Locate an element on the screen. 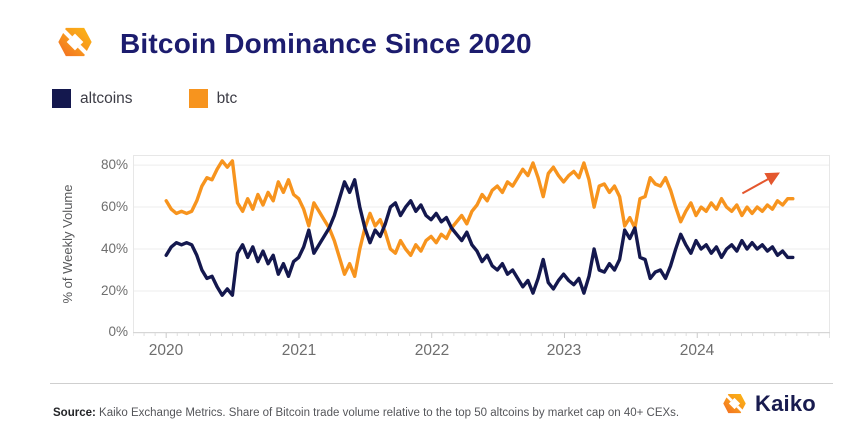 Image resolution: width=860 pixels, height=435 pixels. footer-brand: Kaiko is located at coordinates (768, 403).